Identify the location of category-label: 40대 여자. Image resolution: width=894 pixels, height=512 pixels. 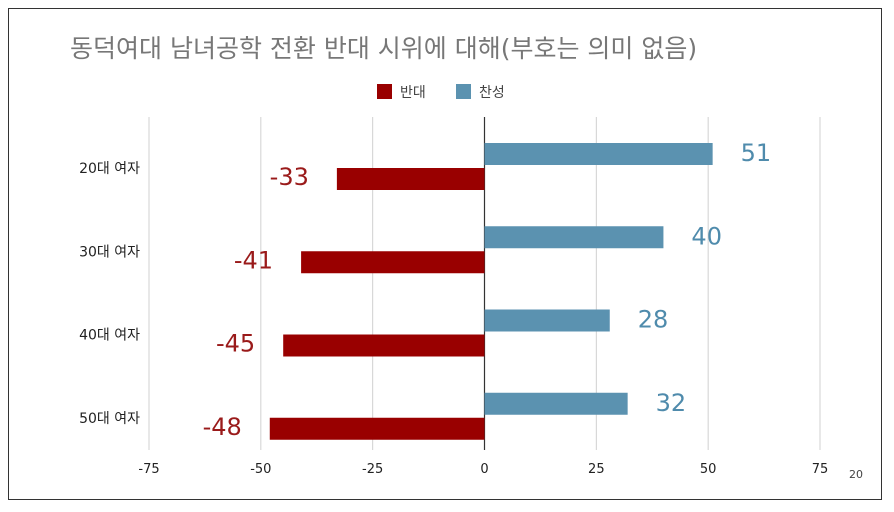
(109, 336).